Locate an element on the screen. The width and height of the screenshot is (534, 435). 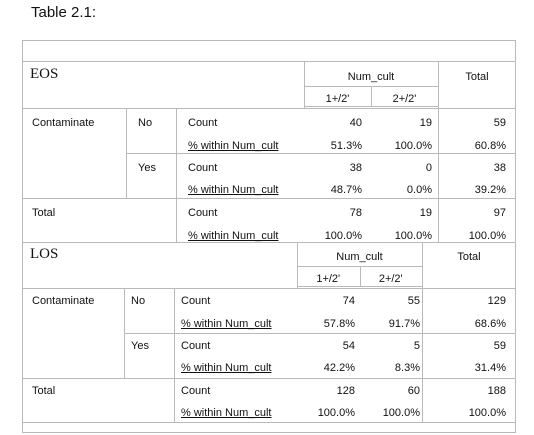
value-col1: 42.2% is located at coordinates (339, 368).